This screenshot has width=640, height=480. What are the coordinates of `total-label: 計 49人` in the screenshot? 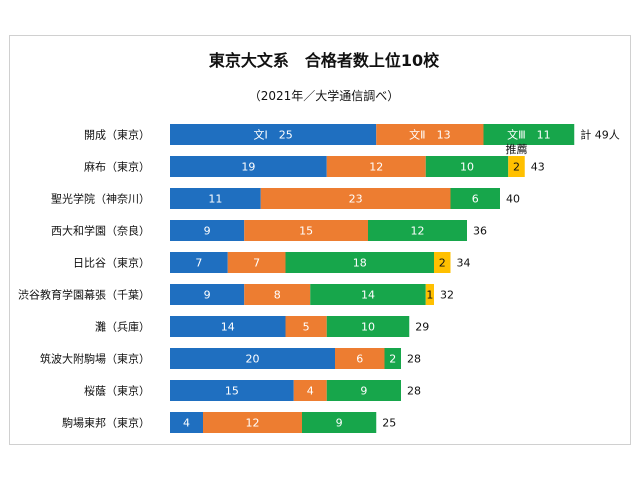 It's located at (600, 135).